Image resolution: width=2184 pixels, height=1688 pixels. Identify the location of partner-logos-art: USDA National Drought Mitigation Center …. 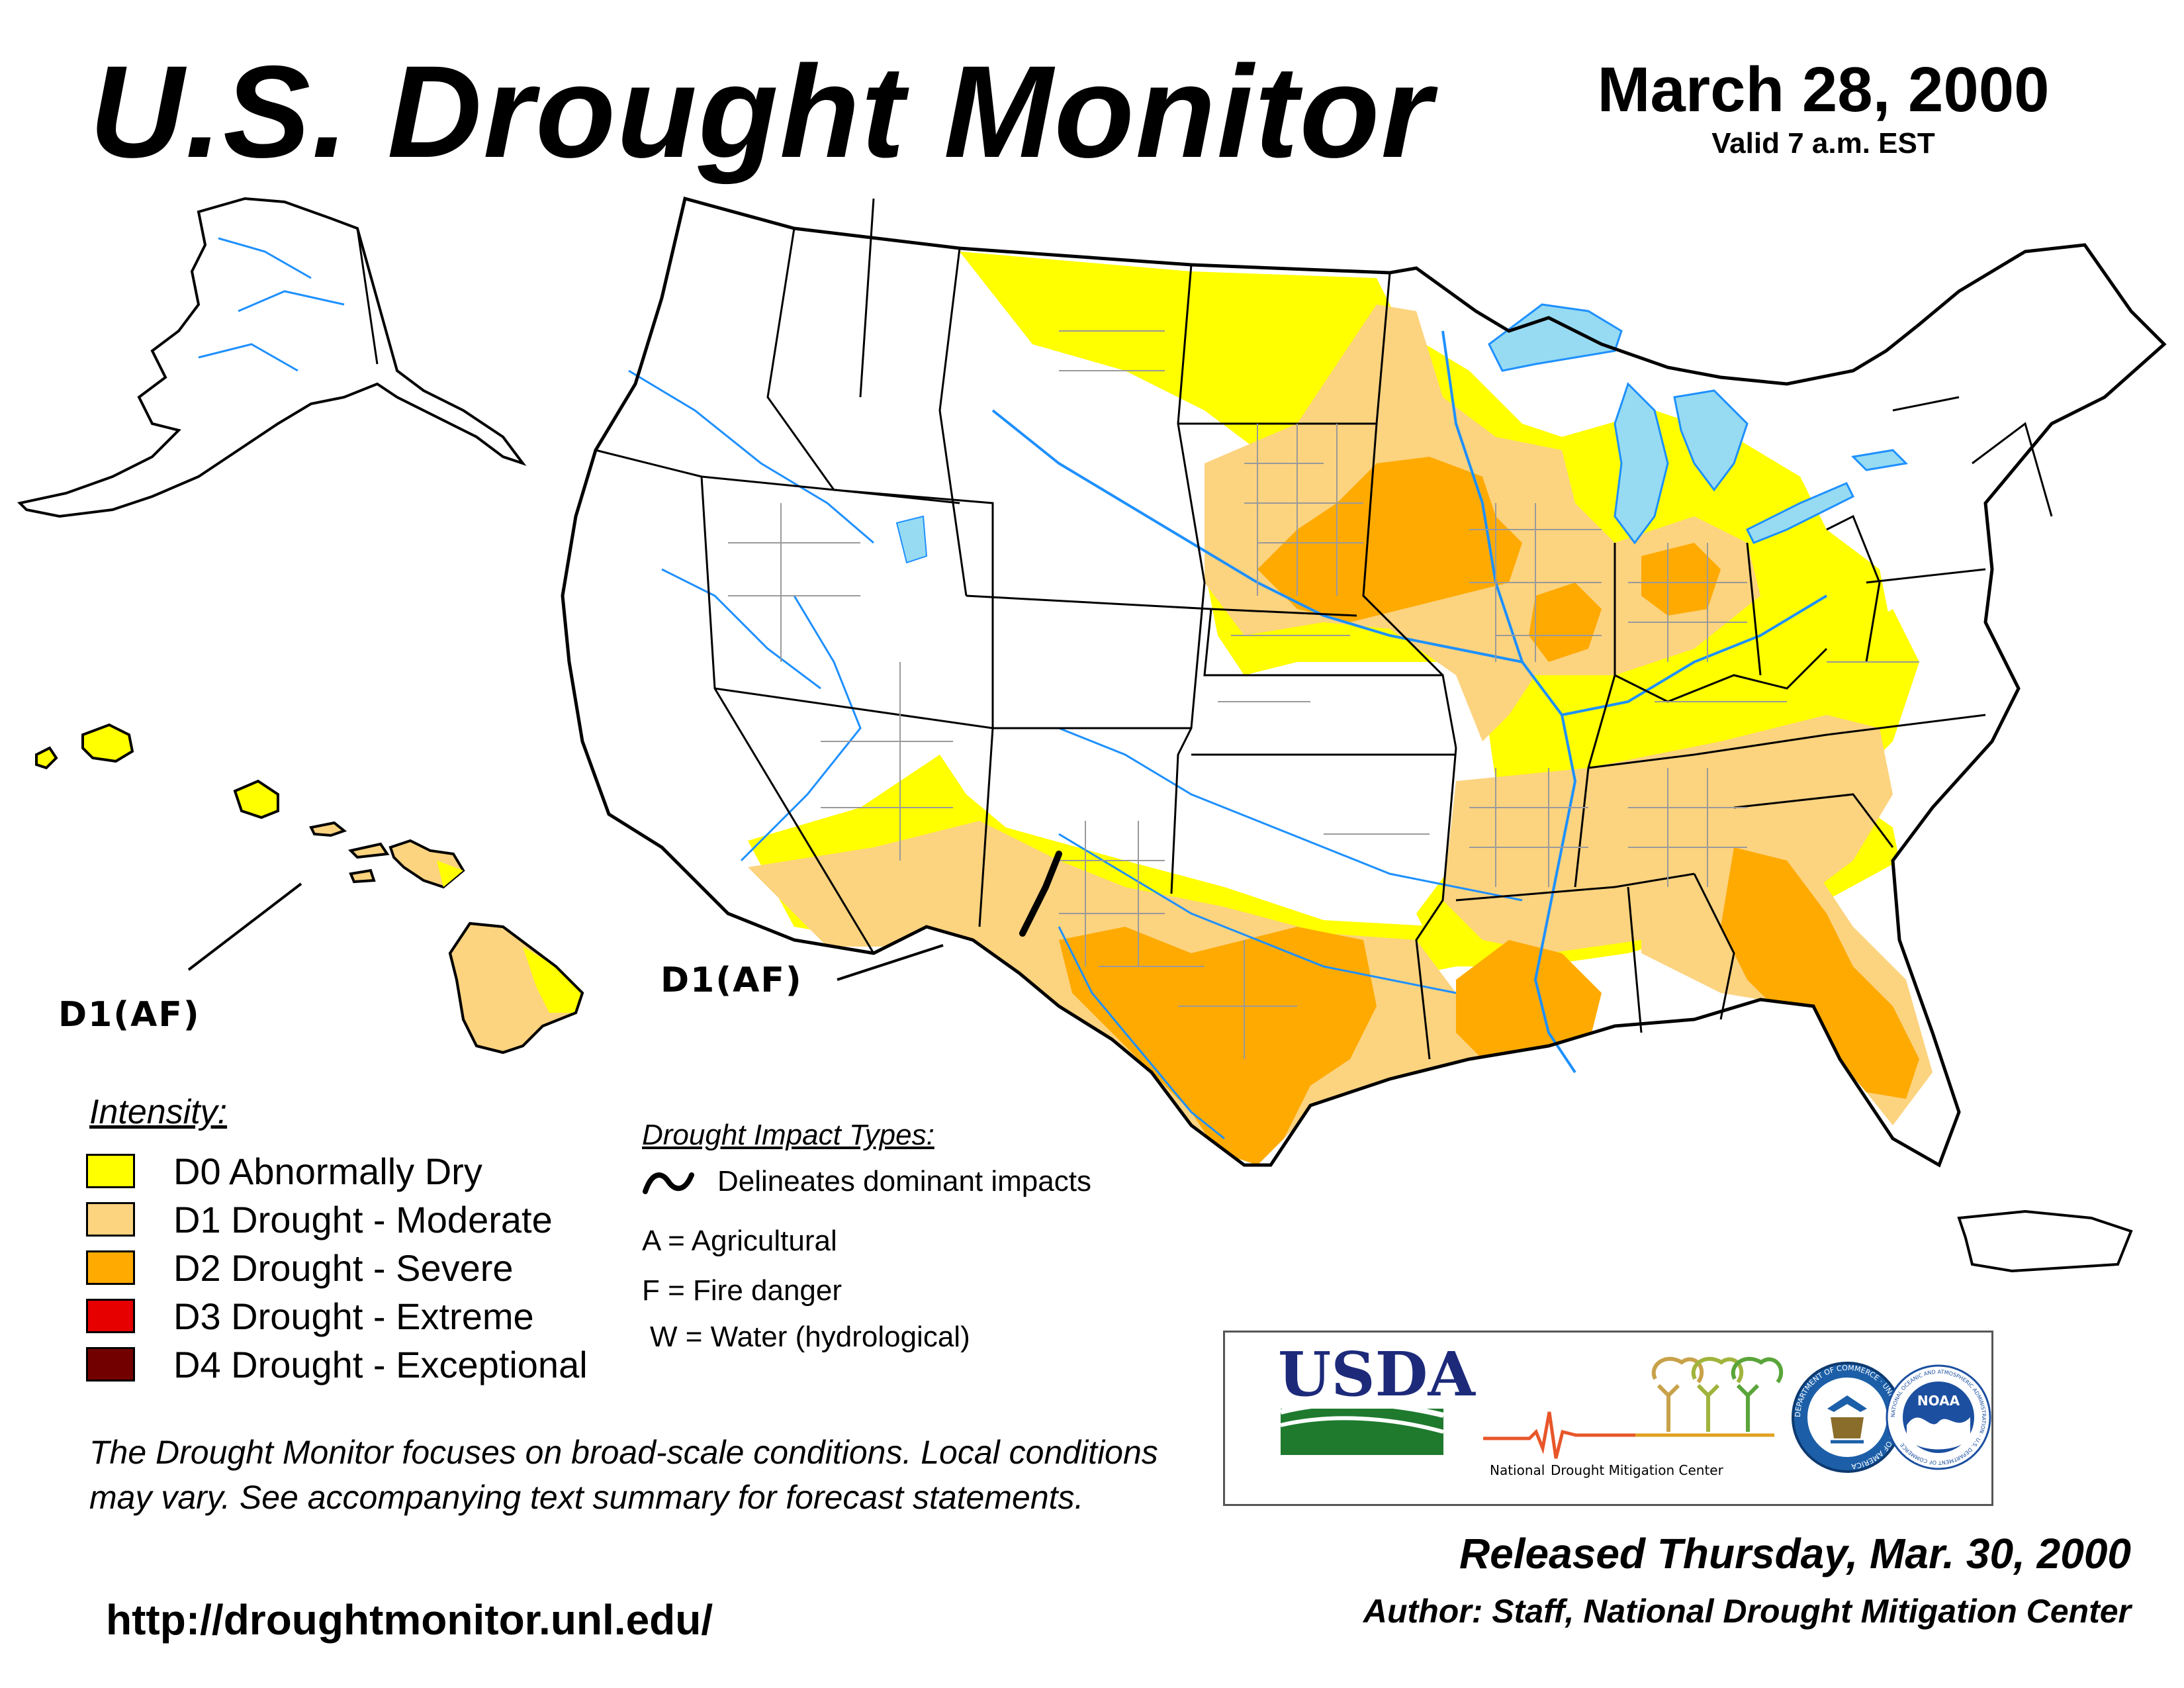
(1635, 1408).